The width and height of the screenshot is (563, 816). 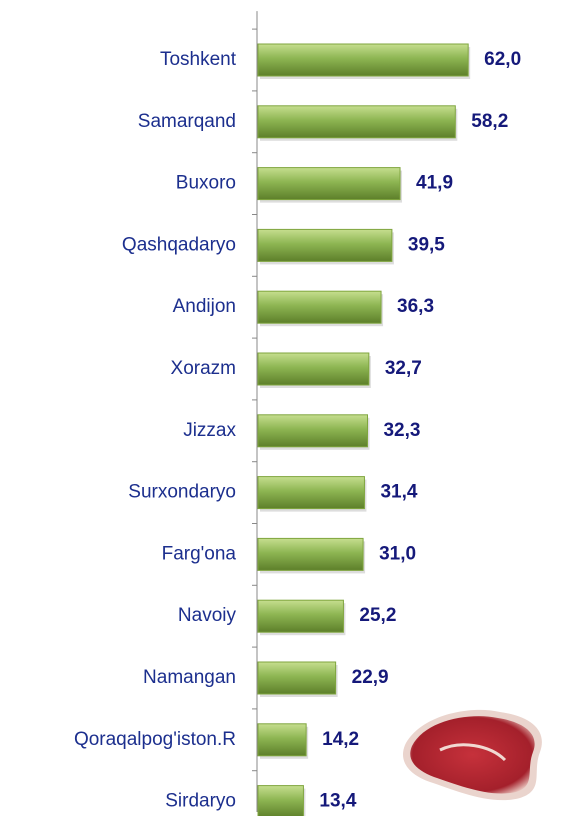 What do you see at coordinates (398, 492) in the screenshot?
I see `value-label: 31,4` at bounding box center [398, 492].